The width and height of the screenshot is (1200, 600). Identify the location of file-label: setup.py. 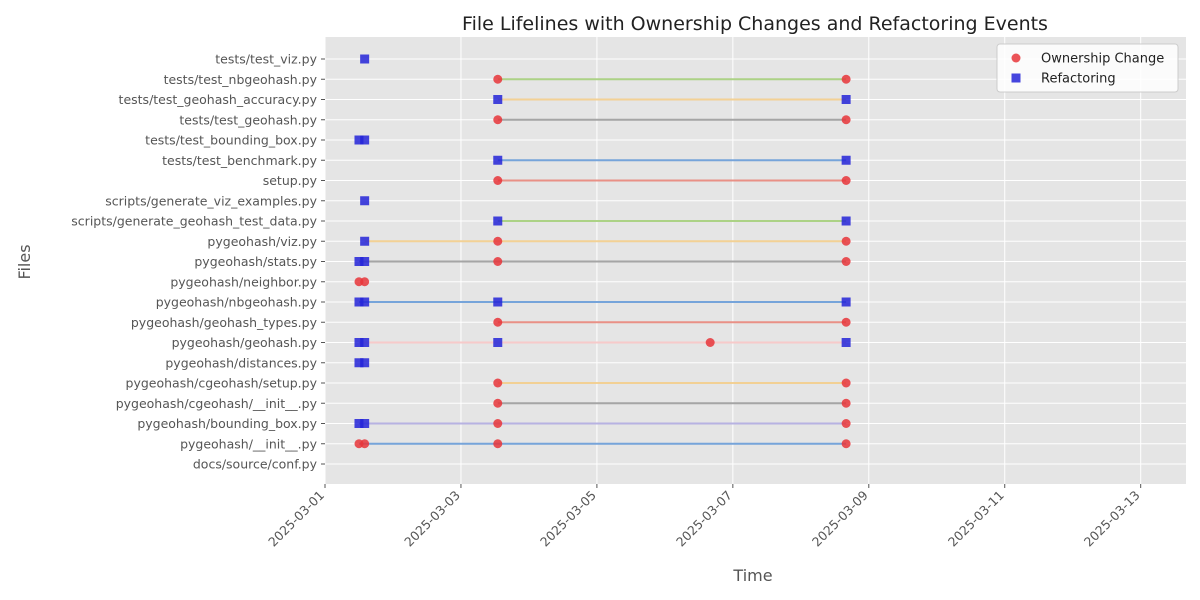
(290, 180).